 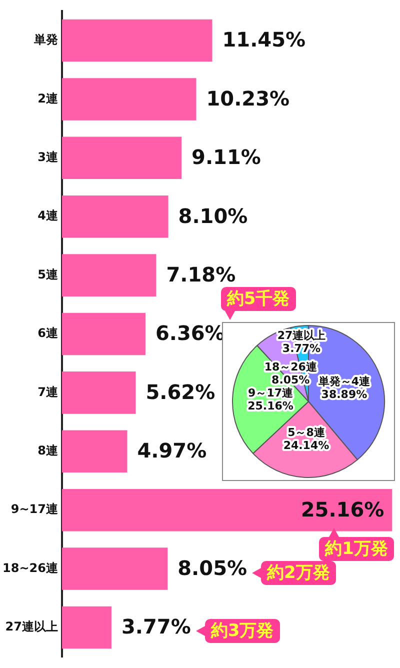 I want to click on y-tick-label: 9~17連, so click(x=34, y=509).